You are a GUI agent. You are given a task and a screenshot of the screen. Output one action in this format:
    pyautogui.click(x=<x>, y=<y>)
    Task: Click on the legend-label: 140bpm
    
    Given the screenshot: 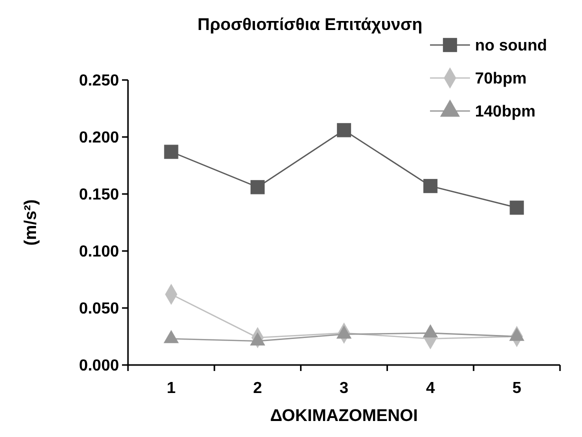 What is the action you would take?
    pyautogui.click(x=505, y=112)
    